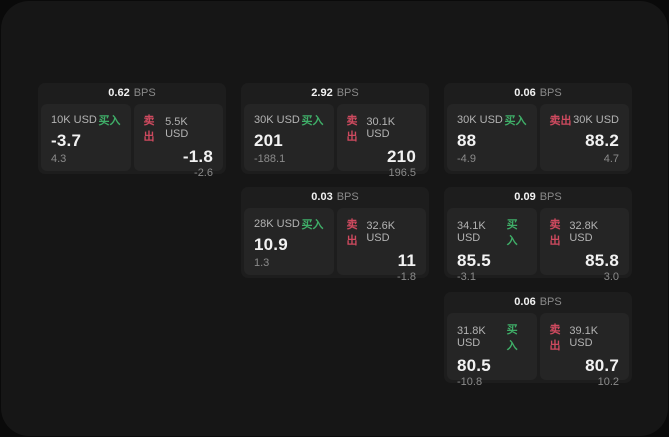 The height and width of the screenshot is (437, 669). What do you see at coordinates (203, 173) in the screenshot?
I see `sell-sub-value: -2.6` at bounding box center [203, 173].